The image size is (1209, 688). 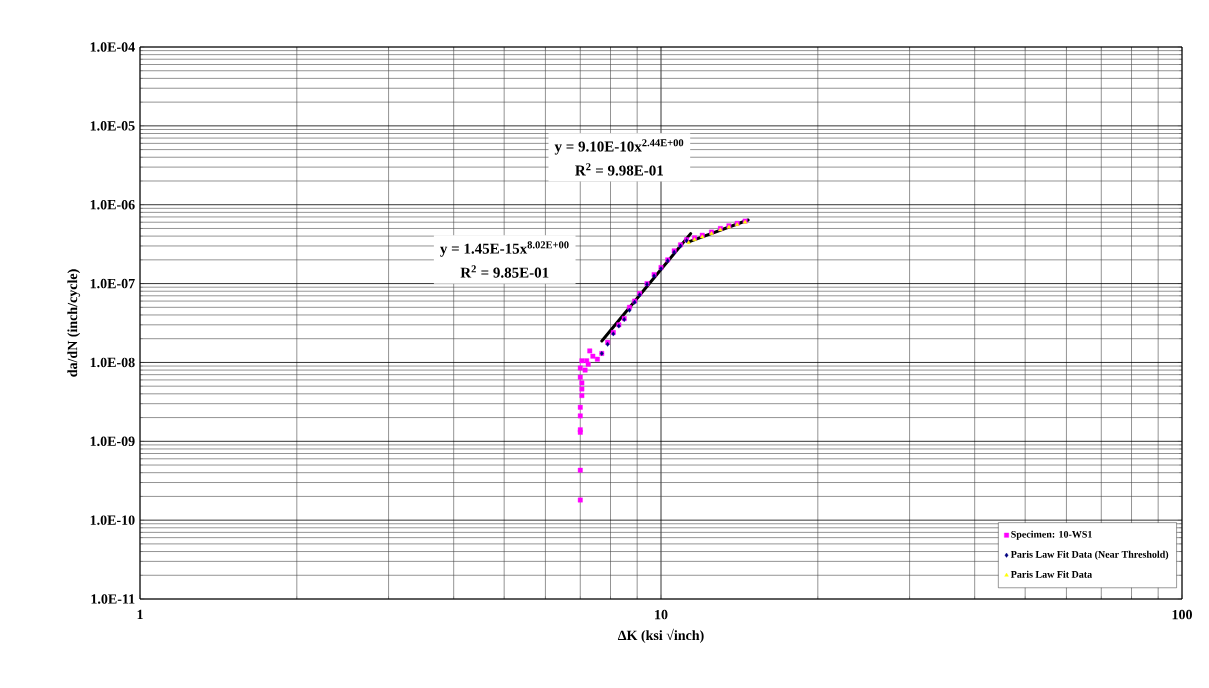 What do you see at coordinates (112, 362) in the screenshot?
I see `y-tick-label: 1.0E-08` at bounding box center [112, 362].